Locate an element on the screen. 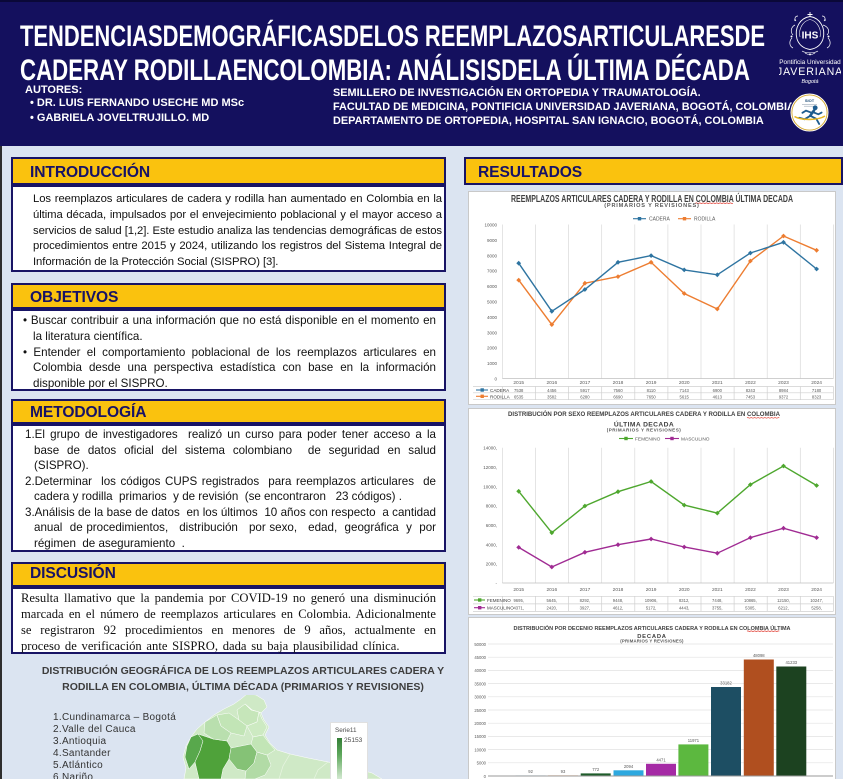 The image size is (843, 779). svg-text: 9372 is located at coordinates (784, 396).